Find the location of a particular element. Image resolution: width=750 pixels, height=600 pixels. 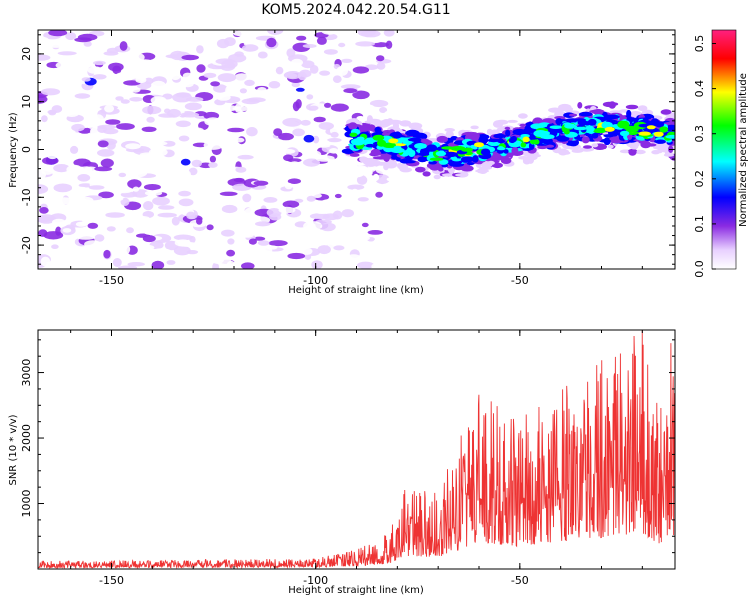

spectrogram-x-axis-label: Height of straight line (km) is located at coordinates (356, 290).